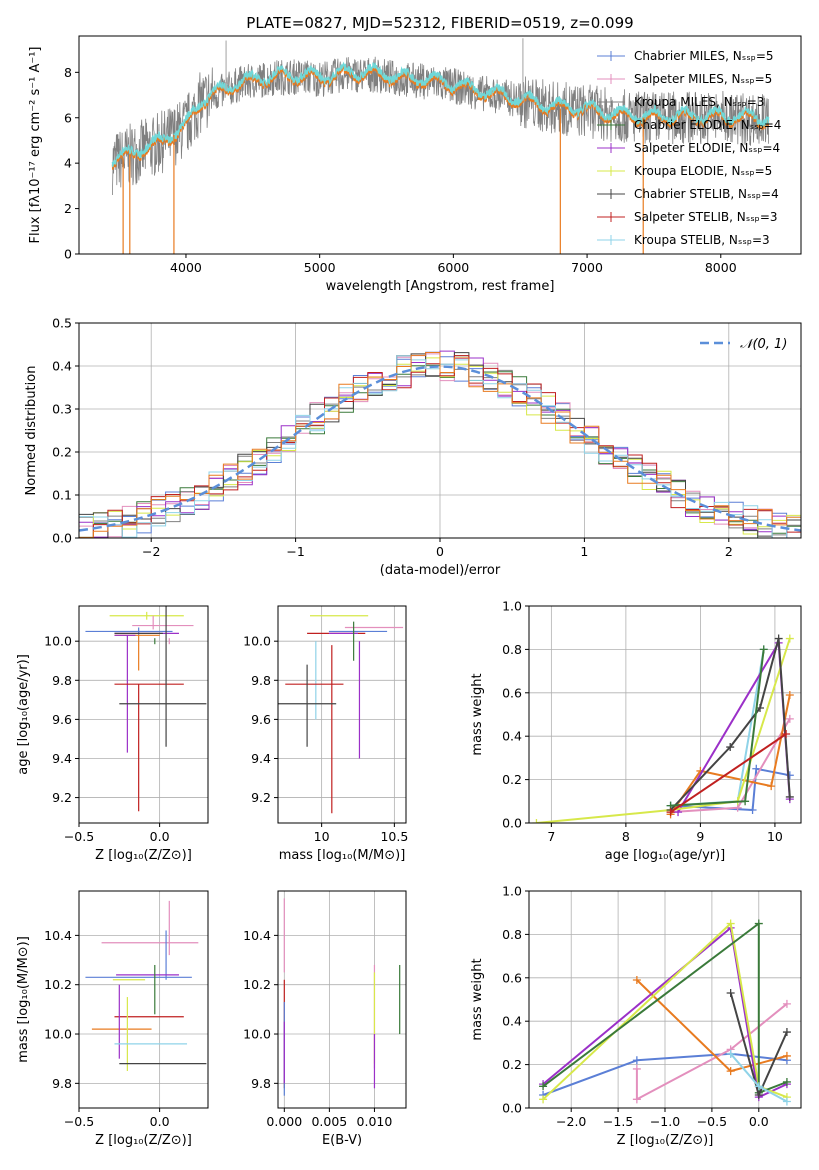 Image resolution: width=819 pixels, height=1170 pixels. What do you see at coordinates (295, 551) in the screenshot?
I see `x-tick-label: −1` at bounding box center [295, 551].